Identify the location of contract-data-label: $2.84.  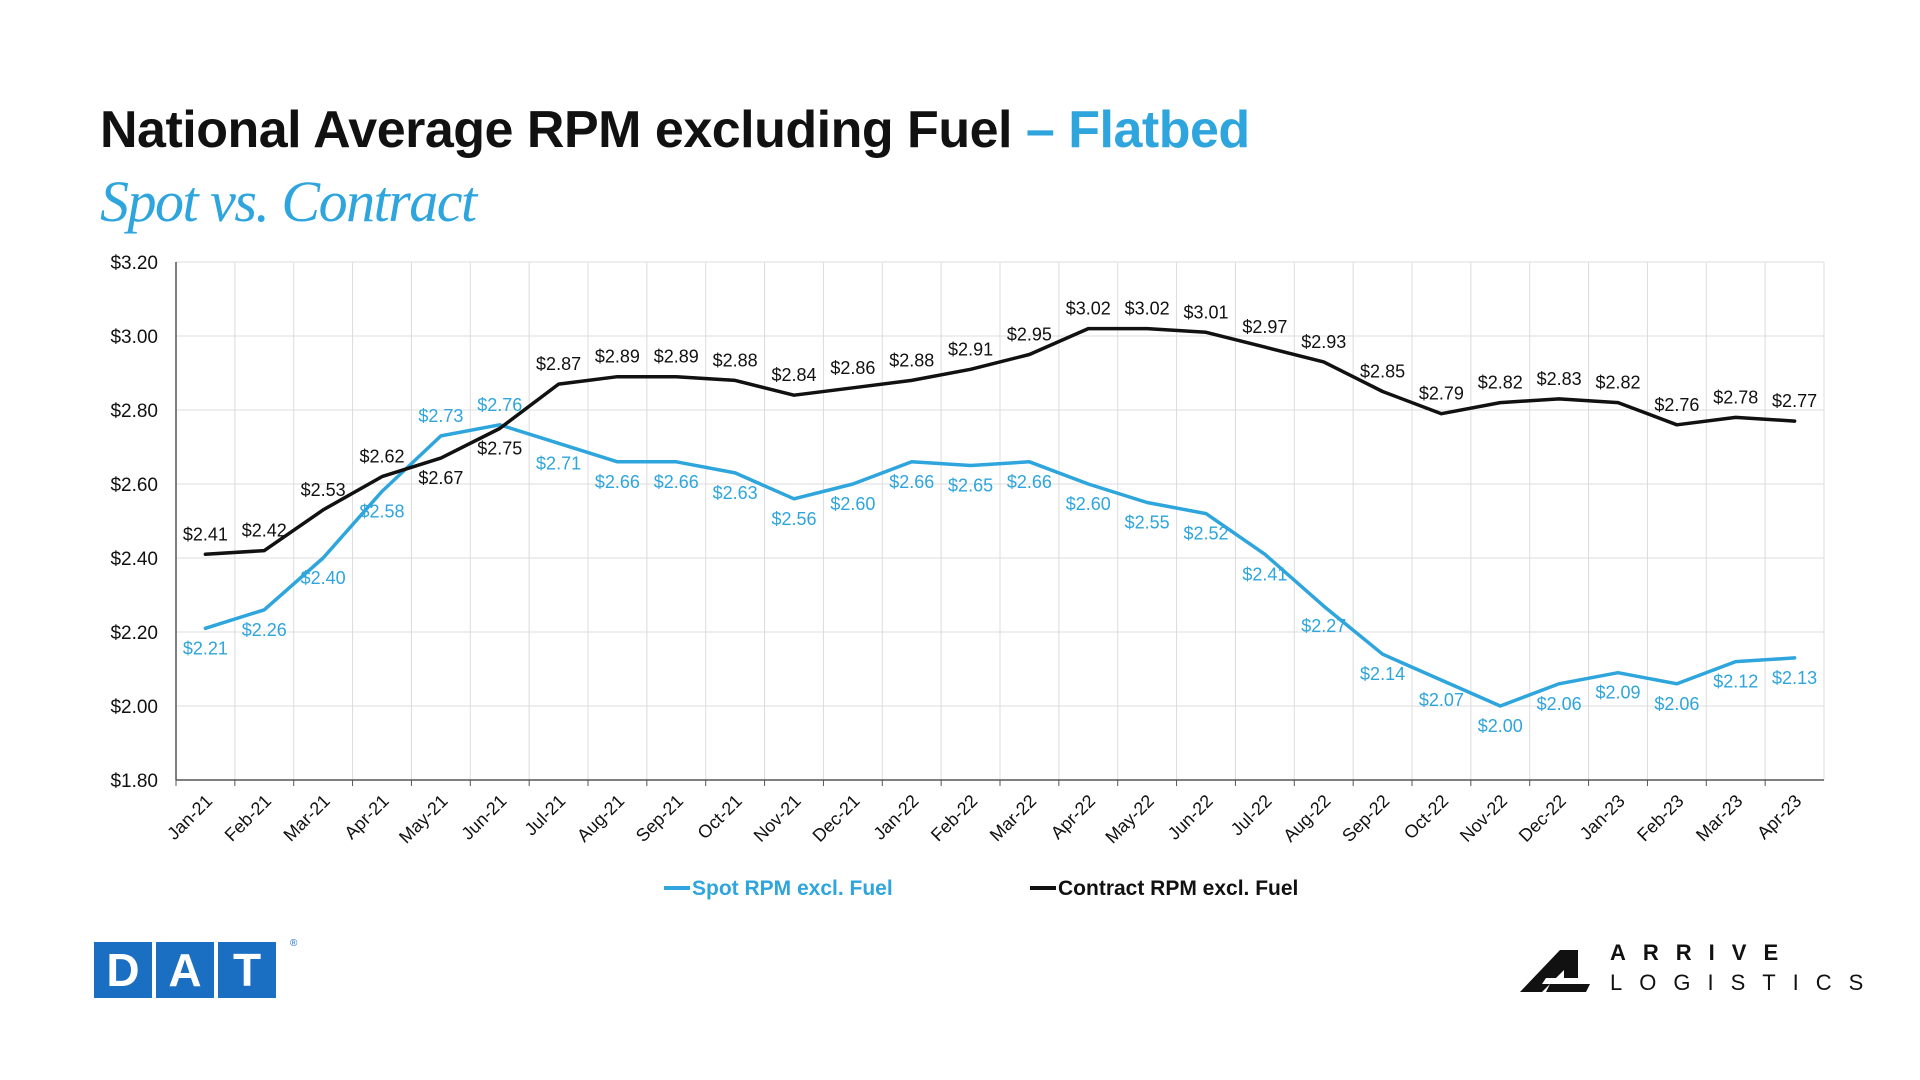
(793, 375).